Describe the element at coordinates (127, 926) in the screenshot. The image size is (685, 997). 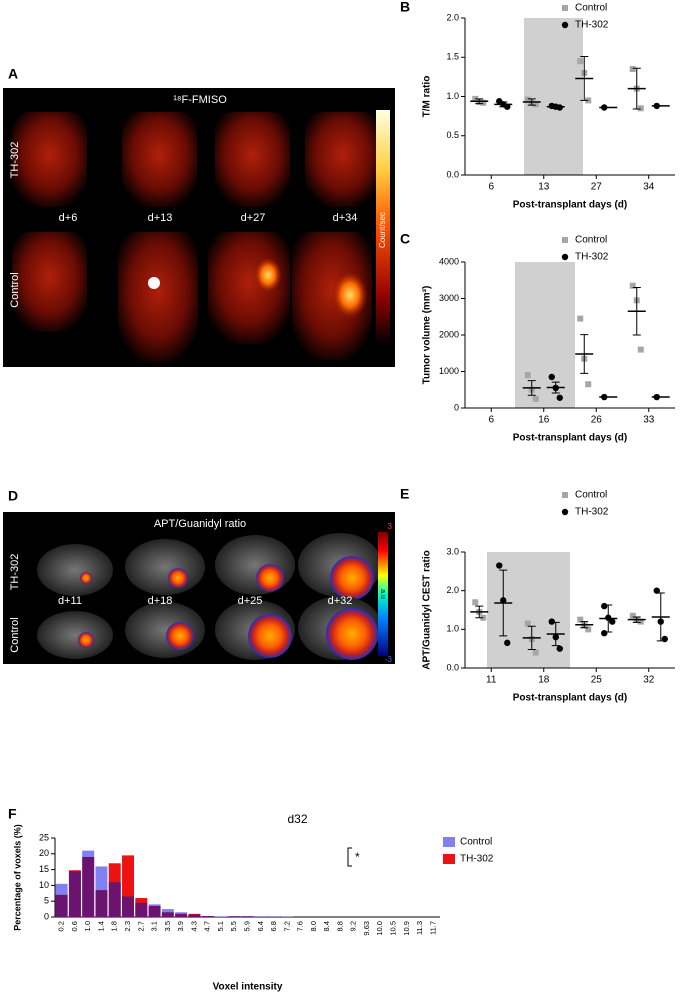
I see `x-tick-label: 2.3` at that location.